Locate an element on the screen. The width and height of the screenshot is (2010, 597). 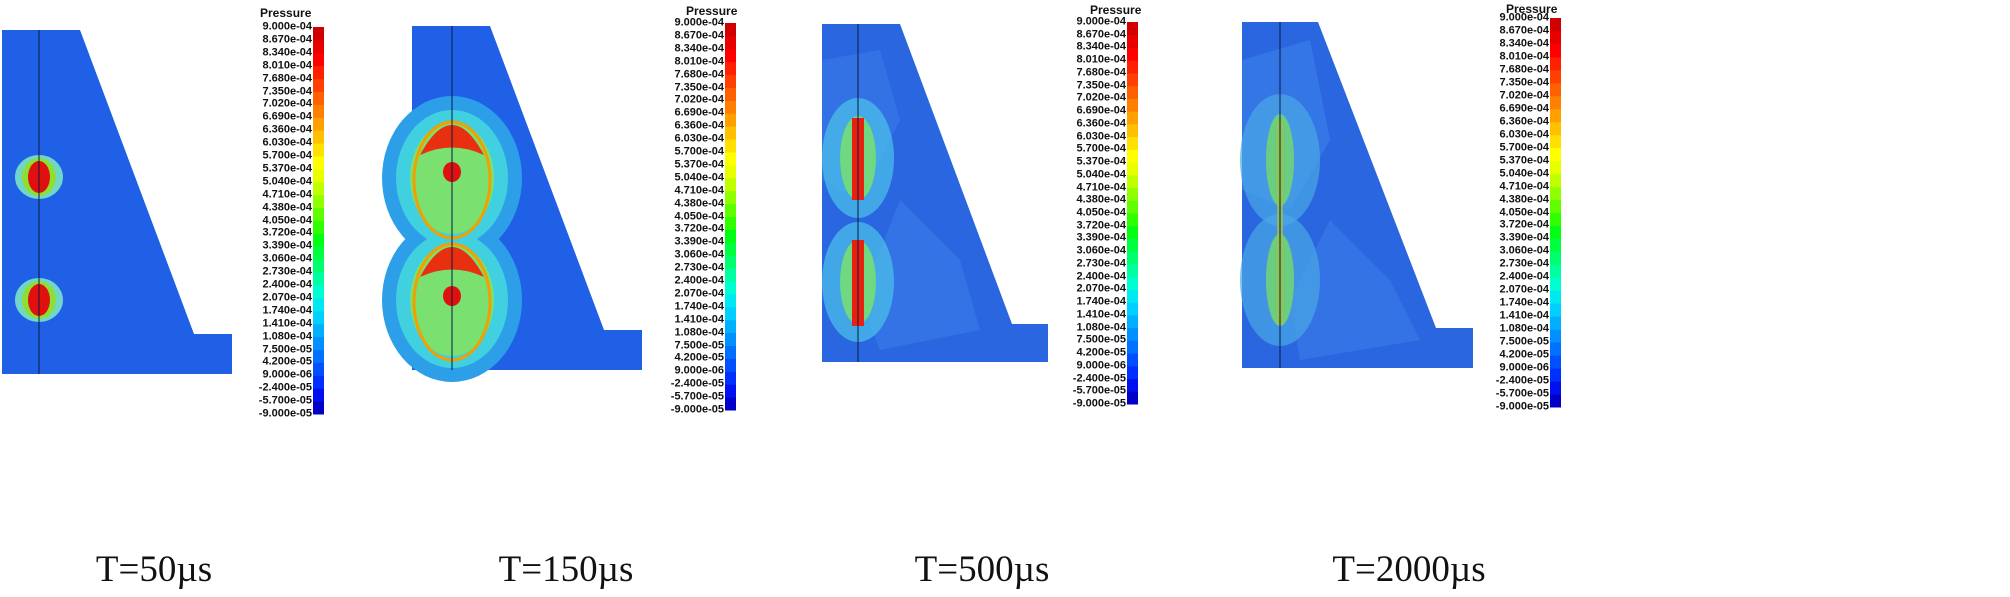
colorbar-tick-label: 8.670e-04 is located at coordinates (1101, 34).